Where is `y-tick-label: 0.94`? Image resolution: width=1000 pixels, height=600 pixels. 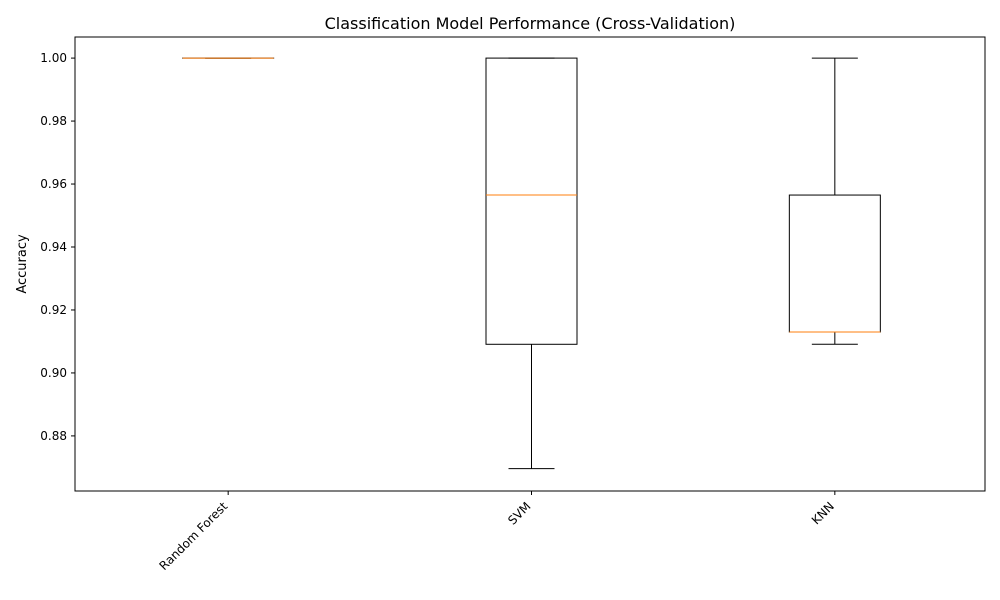 y-tick-label: 0.94 is located at coordinates (53, 247).